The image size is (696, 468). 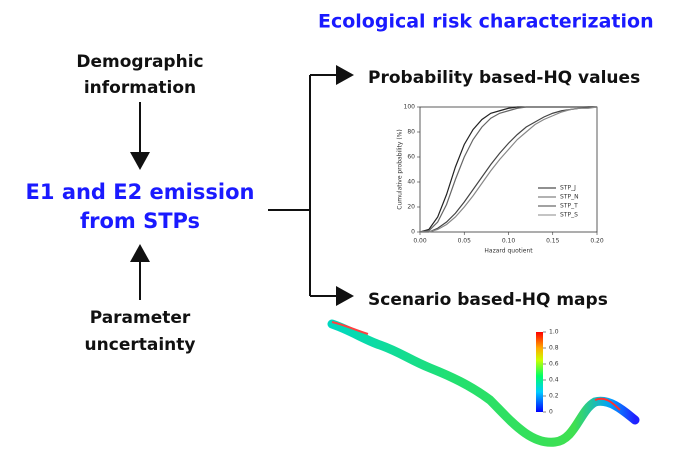 What do you see at coordinates (504, 78) in the screenshot?
I see `output-label: Probability based-HQ values` at bounding box center [504, 78].